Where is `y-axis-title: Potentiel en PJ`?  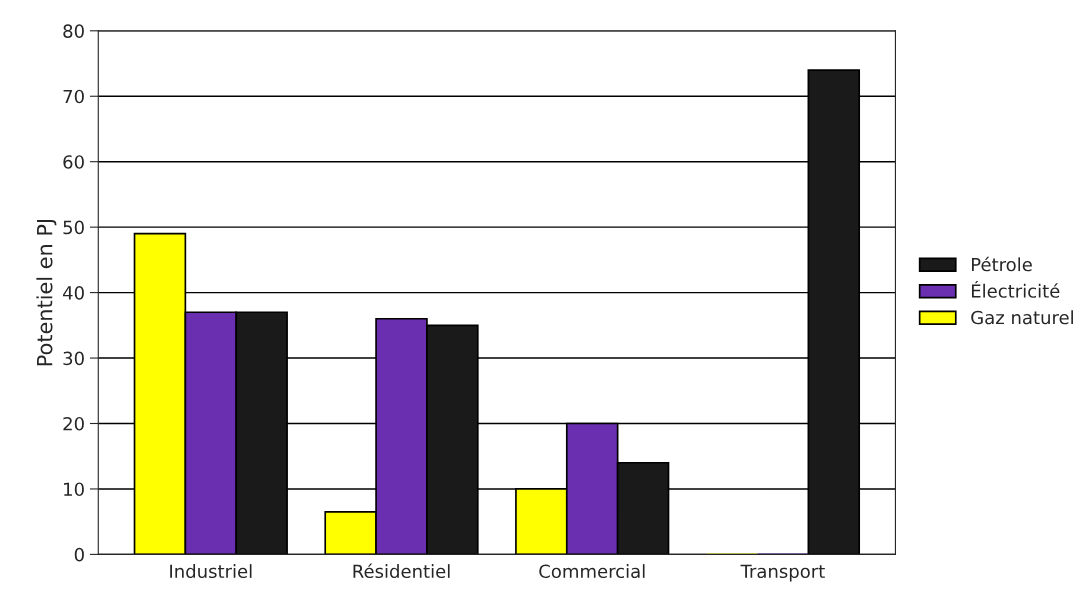
y-axis-title: Potentiel en PJ is located at coordinates (46, 293).